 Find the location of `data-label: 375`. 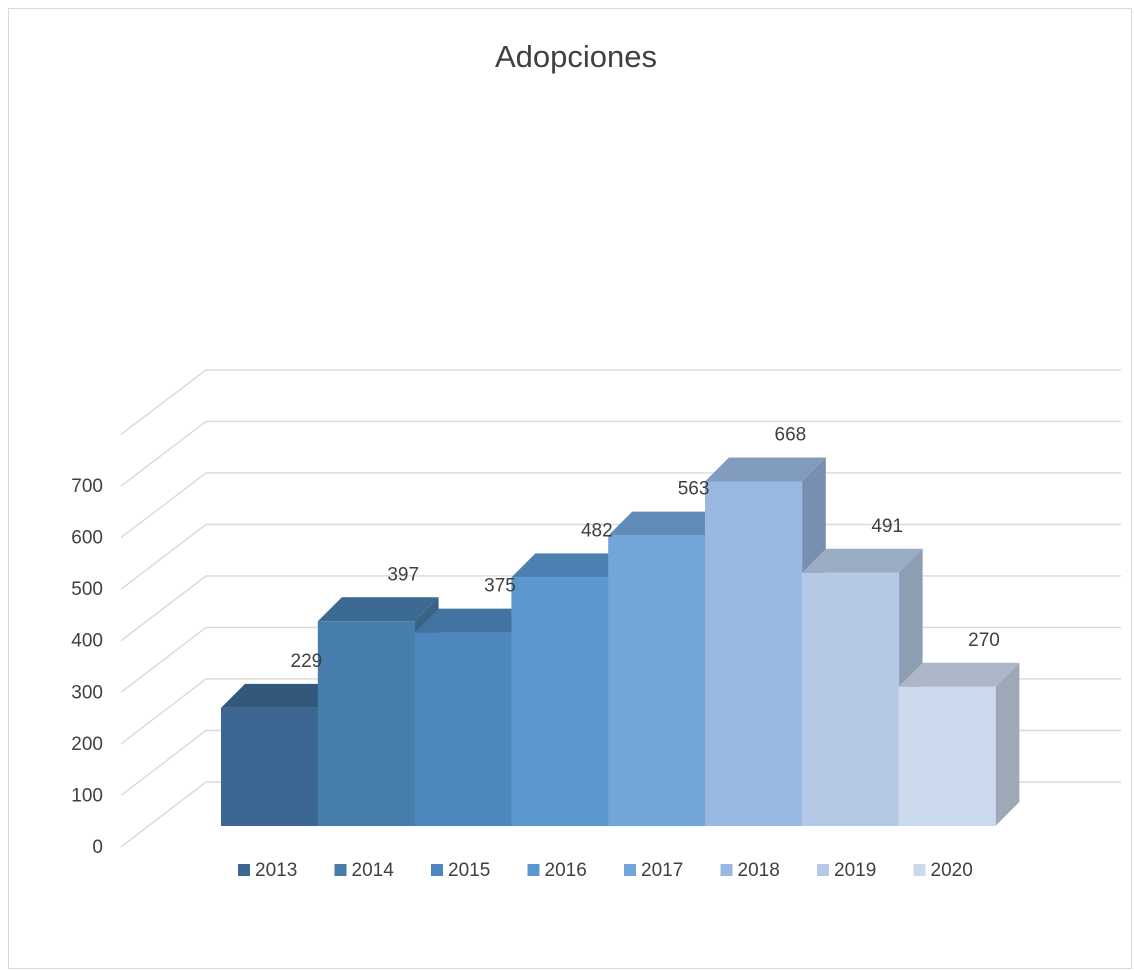

data-label: 375 is located at coordinates (500, 586).